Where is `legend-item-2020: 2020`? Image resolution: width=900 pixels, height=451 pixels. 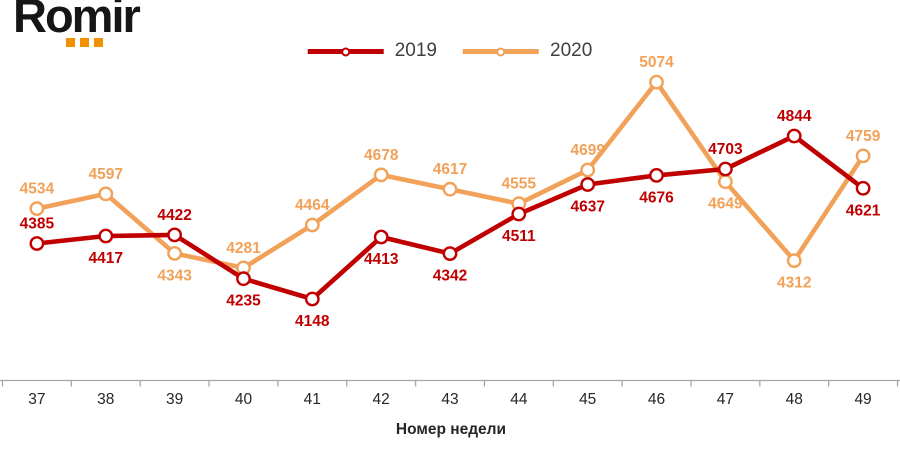 legend-item-2020: 2020 is located at coordinates (527, 51).